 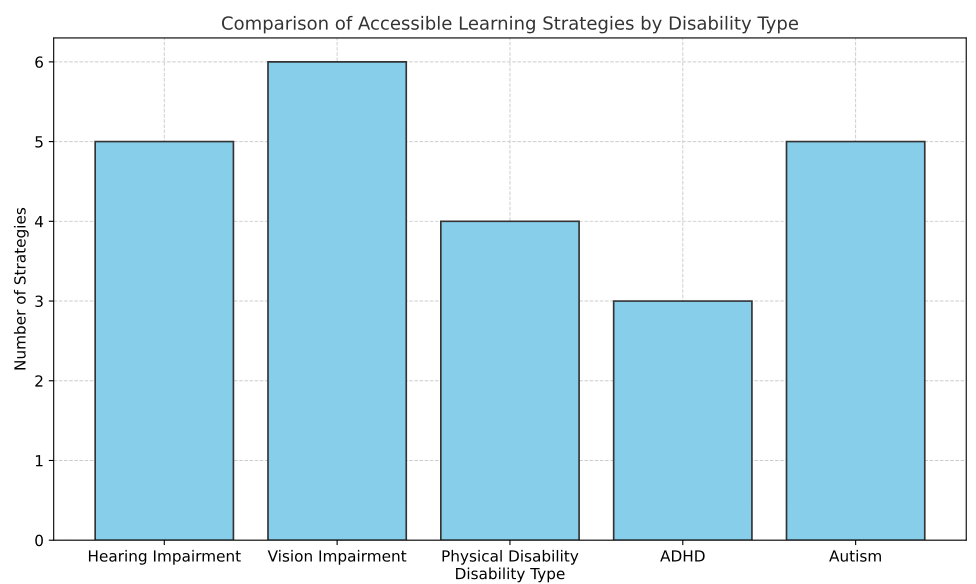 I want to click on y-tick-label: 3, so click(x=39, y=302).